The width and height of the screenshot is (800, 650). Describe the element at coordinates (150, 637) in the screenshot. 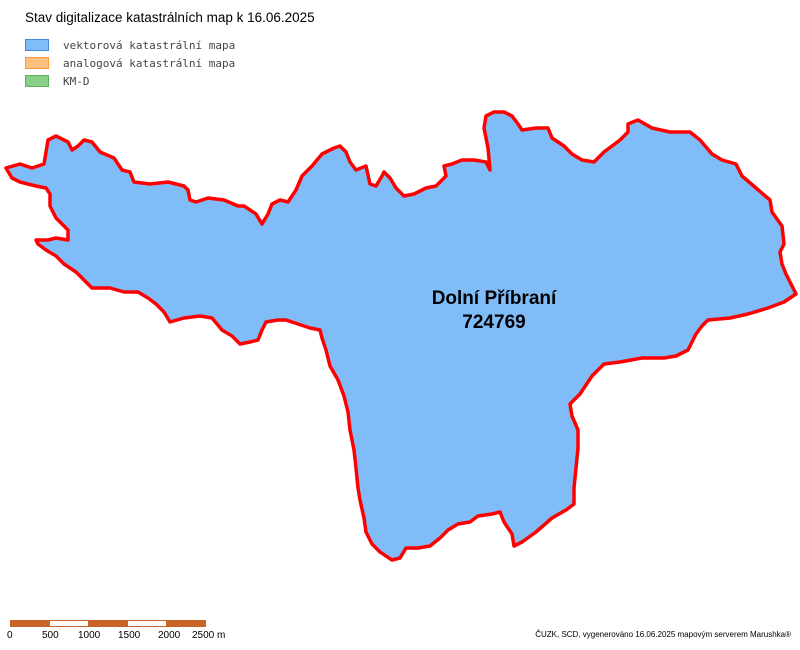

I see `scale-labels: 0 500 1000 1500 2000 2500 m` at that location.